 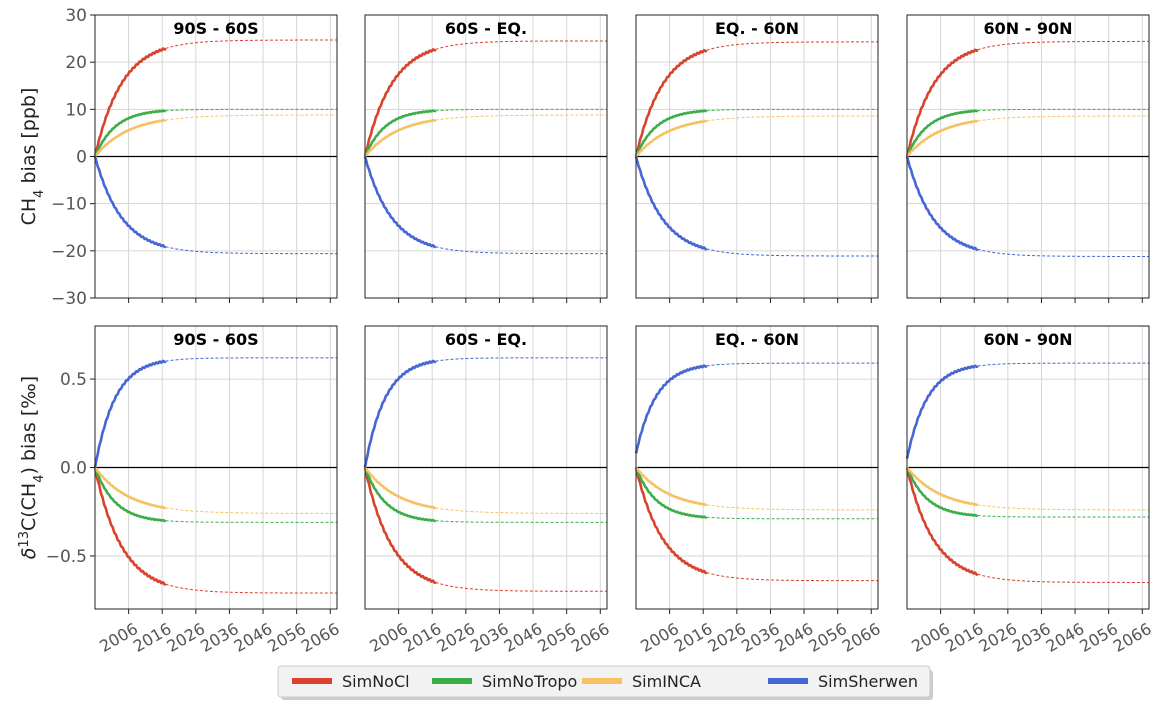 I want to click on panel-0-1: 60S - EQ., so click(x=485, y=158).